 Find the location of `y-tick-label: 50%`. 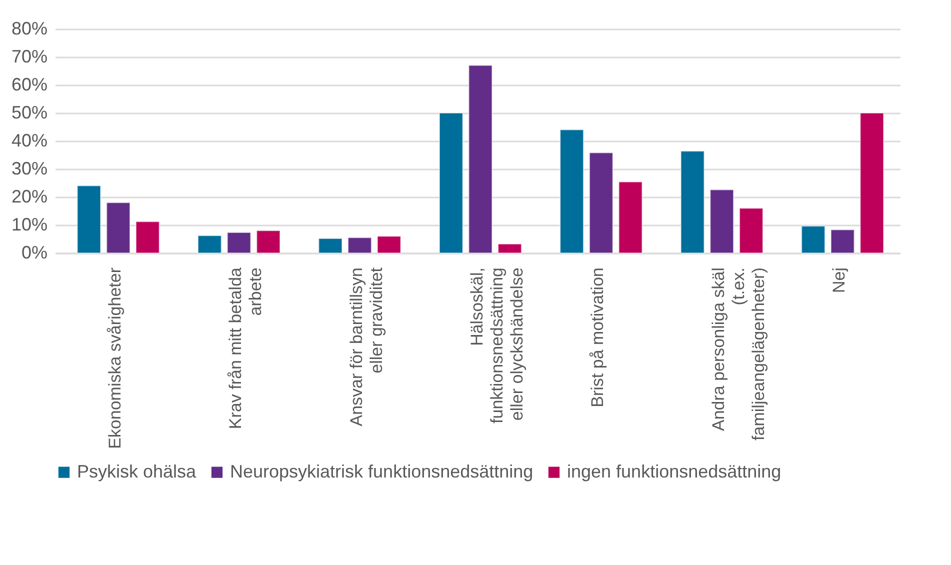

y-tick-label: 50% is located at coordinates (29, 112).